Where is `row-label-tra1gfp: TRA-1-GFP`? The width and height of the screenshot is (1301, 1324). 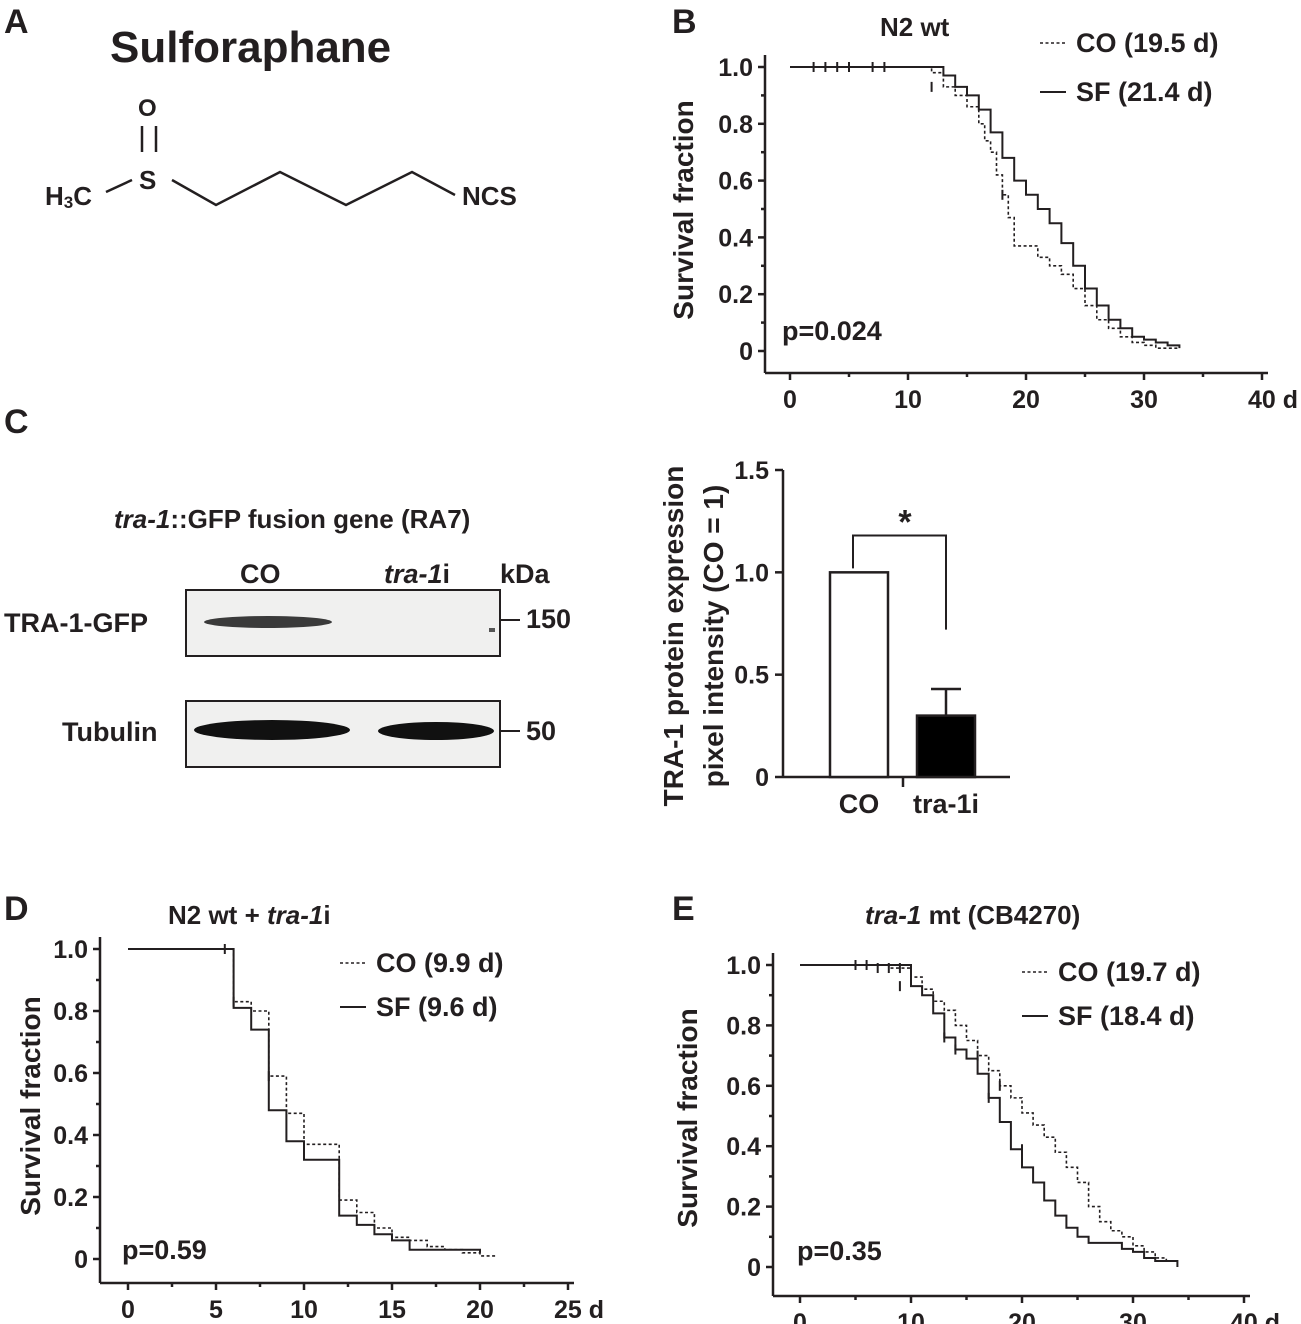 row-label-tra1gfp: TRA-1-GFP is located at coordinates (76, 623).